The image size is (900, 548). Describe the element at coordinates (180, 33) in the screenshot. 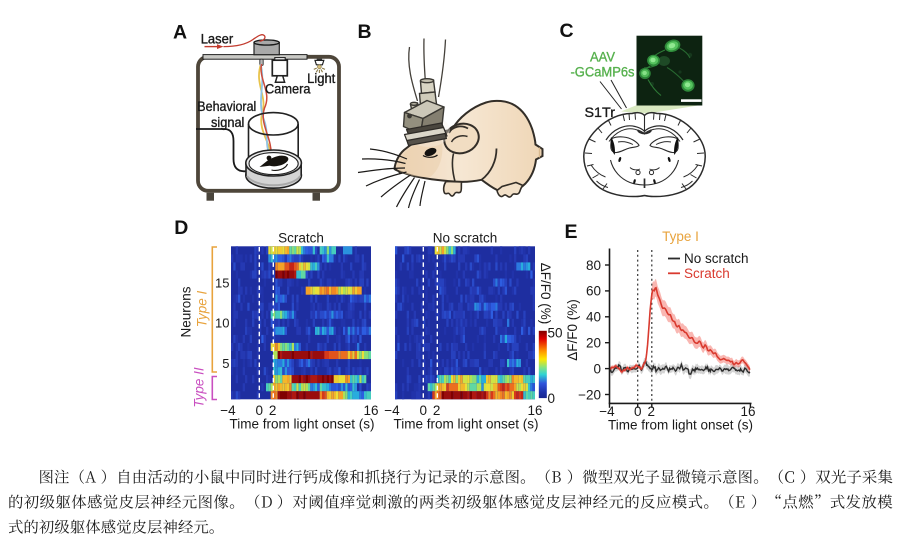

I see `svg-text: A` at that location.